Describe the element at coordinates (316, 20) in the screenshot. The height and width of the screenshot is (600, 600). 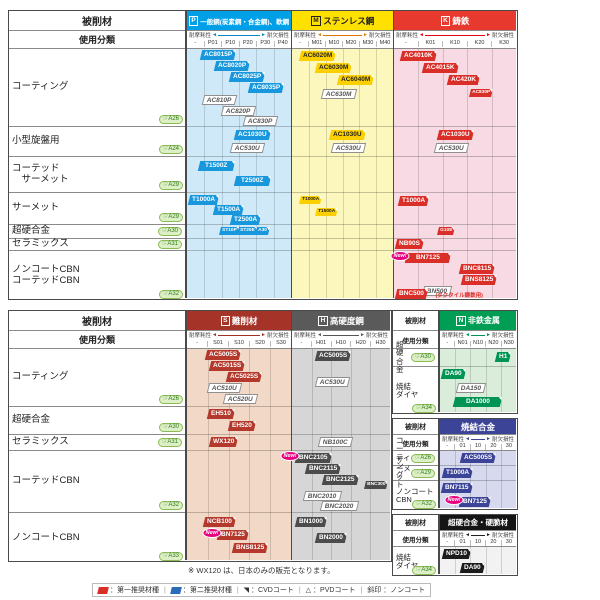
I see `iso-letter-M: M` at that location.